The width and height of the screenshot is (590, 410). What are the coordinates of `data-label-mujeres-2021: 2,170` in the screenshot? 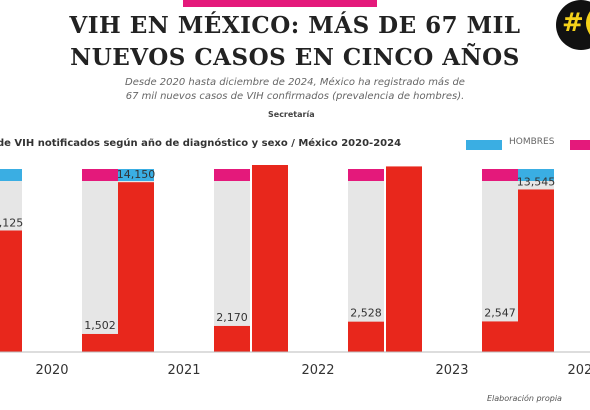 It's located at (232, 317).